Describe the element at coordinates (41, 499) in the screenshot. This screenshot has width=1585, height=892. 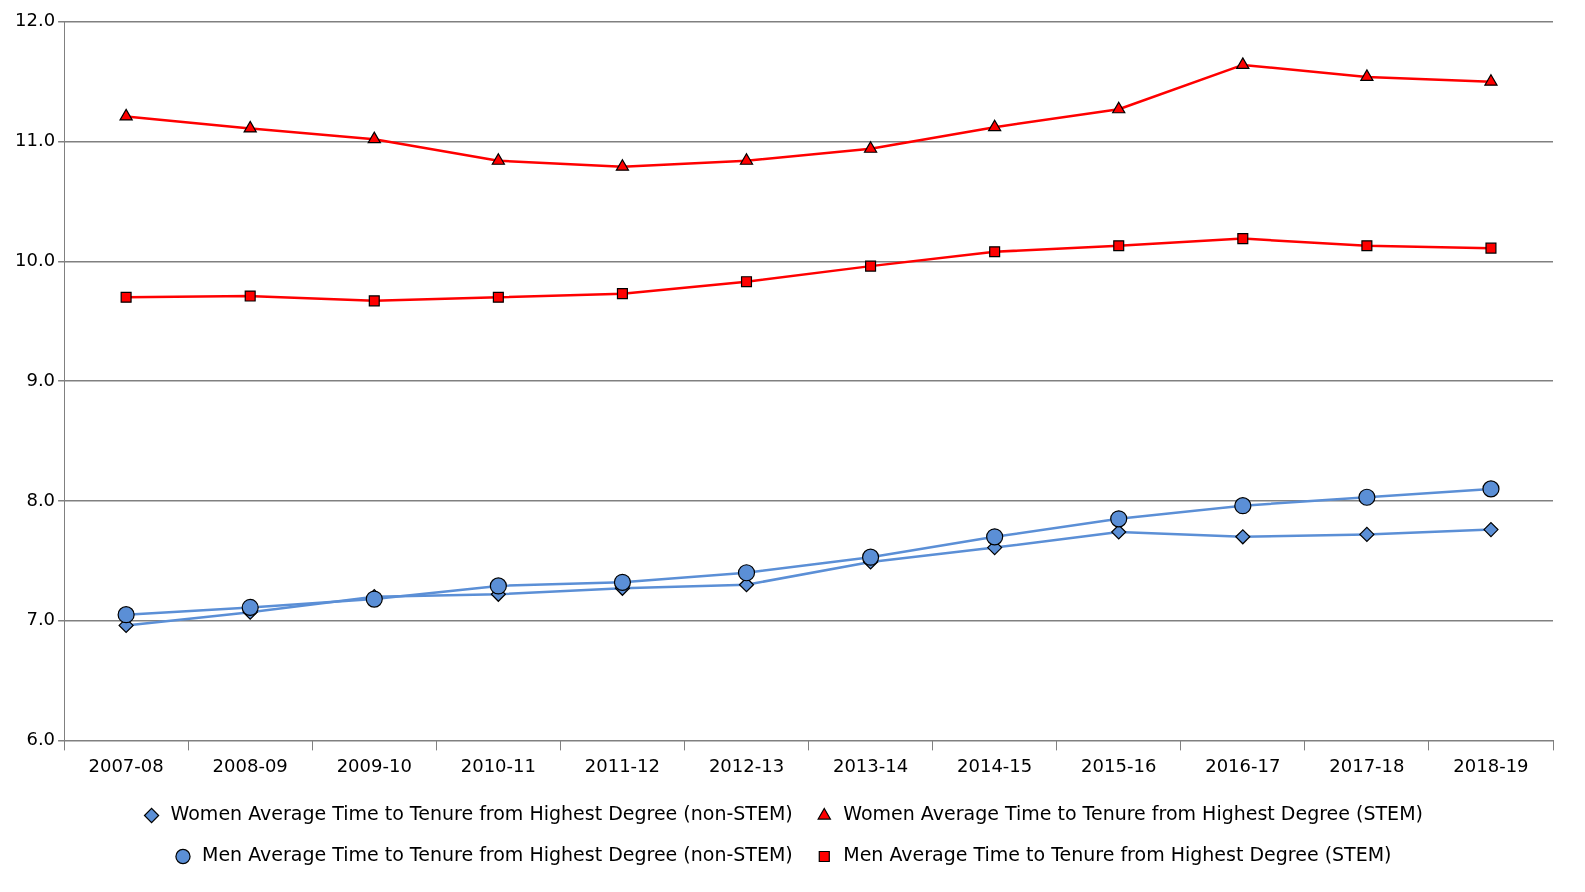
I see `y-tick-label: 8.0` at that location.